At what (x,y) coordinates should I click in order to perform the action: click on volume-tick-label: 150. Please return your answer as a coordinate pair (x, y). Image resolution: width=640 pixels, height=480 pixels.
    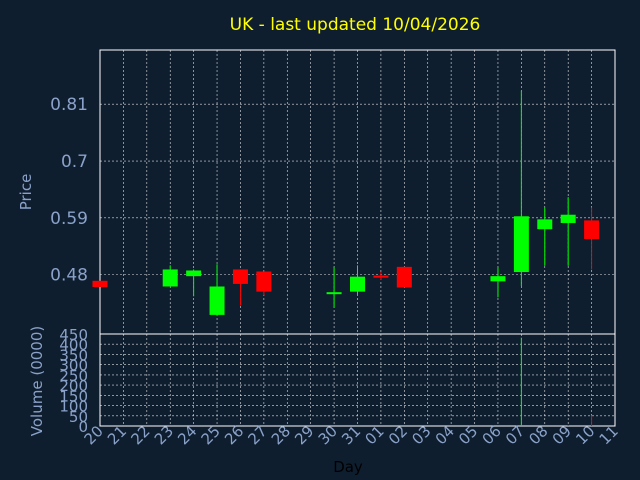
    Looking at the image, I should click on (73, 396).